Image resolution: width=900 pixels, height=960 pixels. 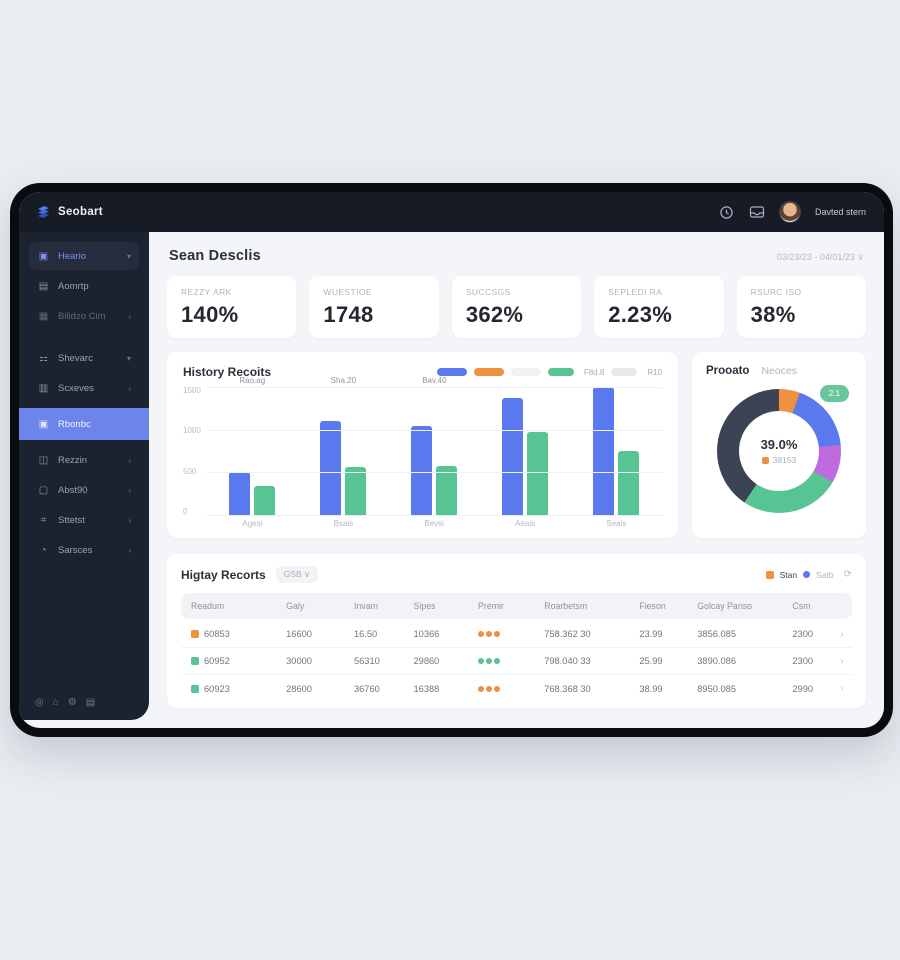 I want to click on table-title: Higtay Recorts, so click(x=223, y=574).